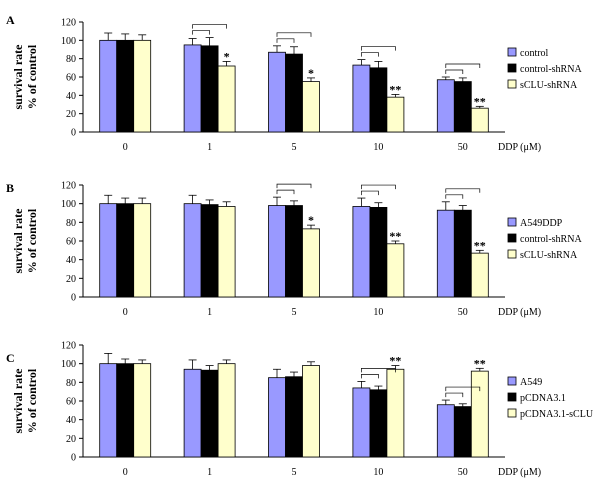 This screenshot has height=491, width=600. What do you see at coordinates (531, 382) in the screenshot?
I see `legend-entry: A549` at bounding box center [531, 382].